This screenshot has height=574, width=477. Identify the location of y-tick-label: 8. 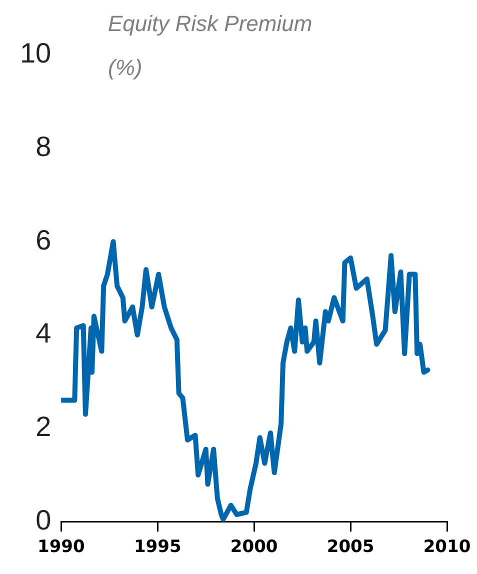
(44, 146).